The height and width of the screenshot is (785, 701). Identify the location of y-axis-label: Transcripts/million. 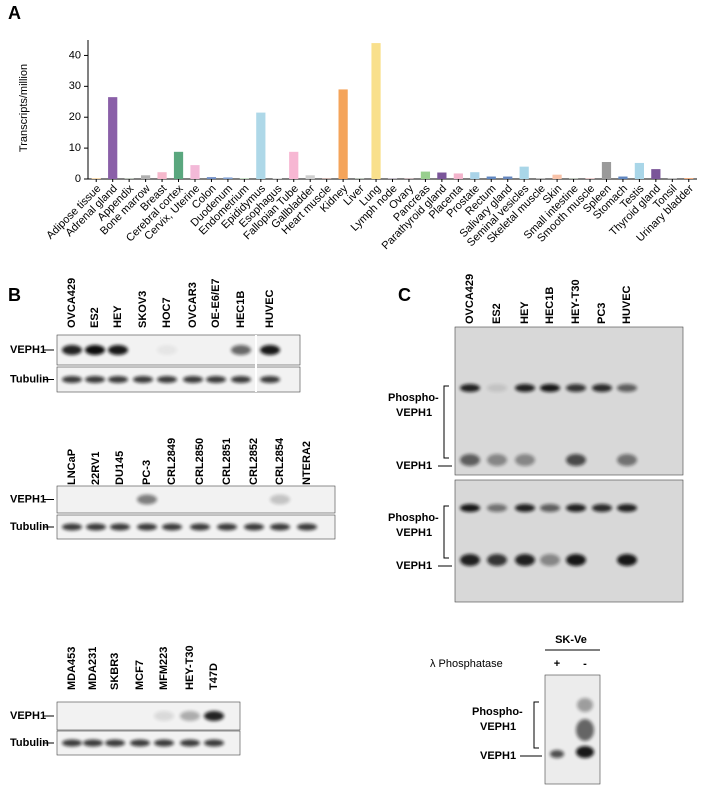
(24, 108).